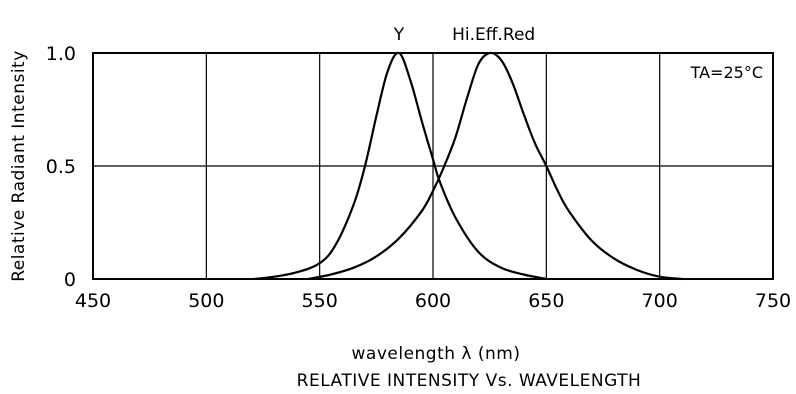  I want to click on series-label: Hi.Eff.Red, so click(493, 35).